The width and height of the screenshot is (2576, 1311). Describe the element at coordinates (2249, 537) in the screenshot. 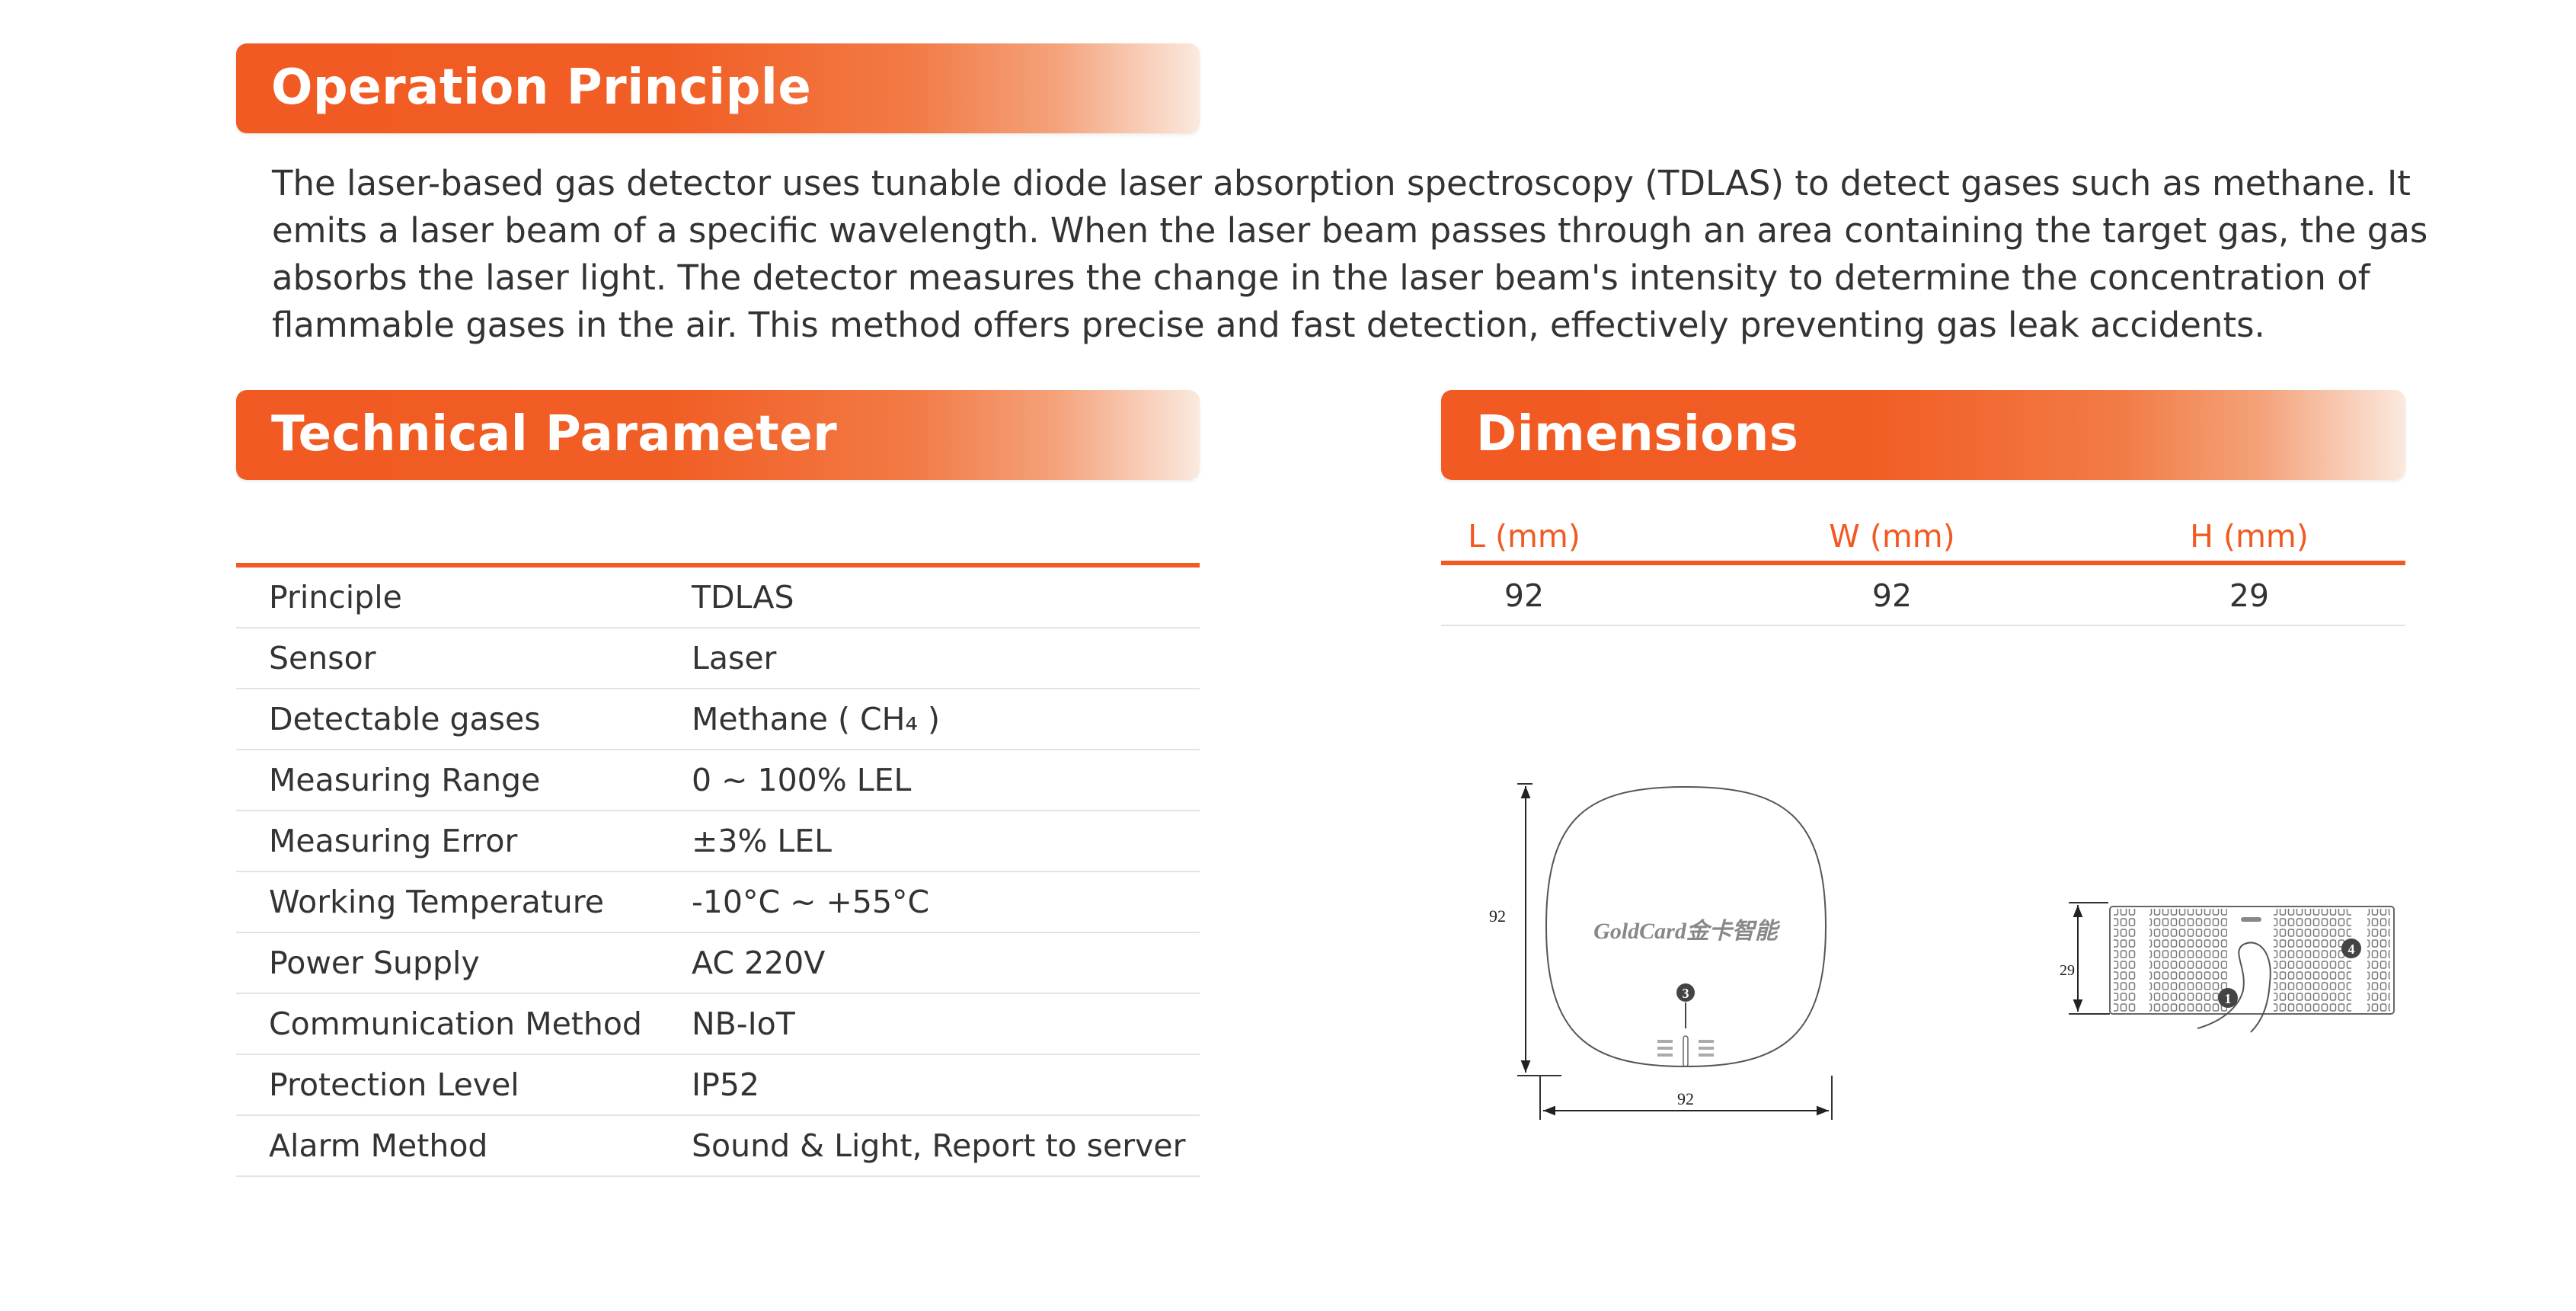

I see `dim-header-height: H (mm)` at that location.